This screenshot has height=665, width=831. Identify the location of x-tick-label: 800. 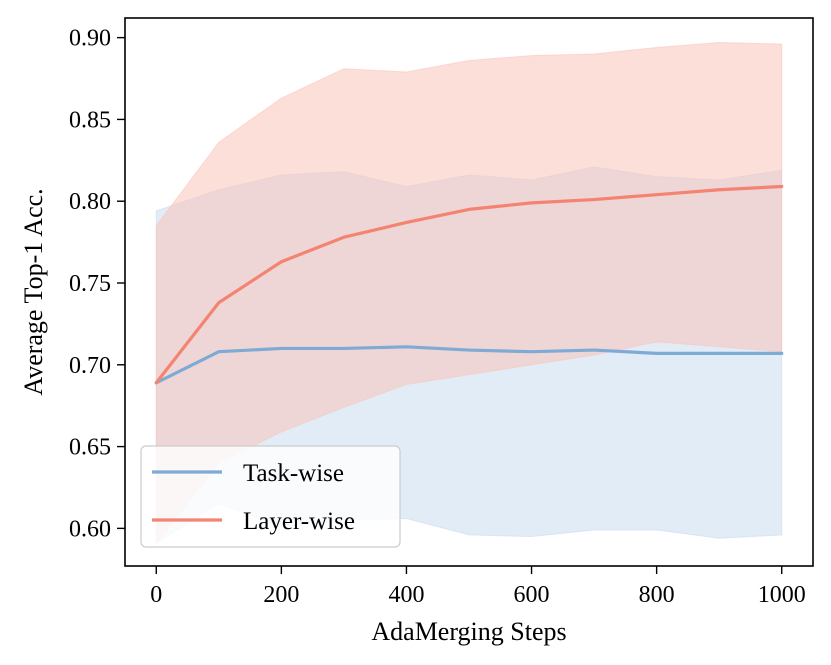
(657, 595).